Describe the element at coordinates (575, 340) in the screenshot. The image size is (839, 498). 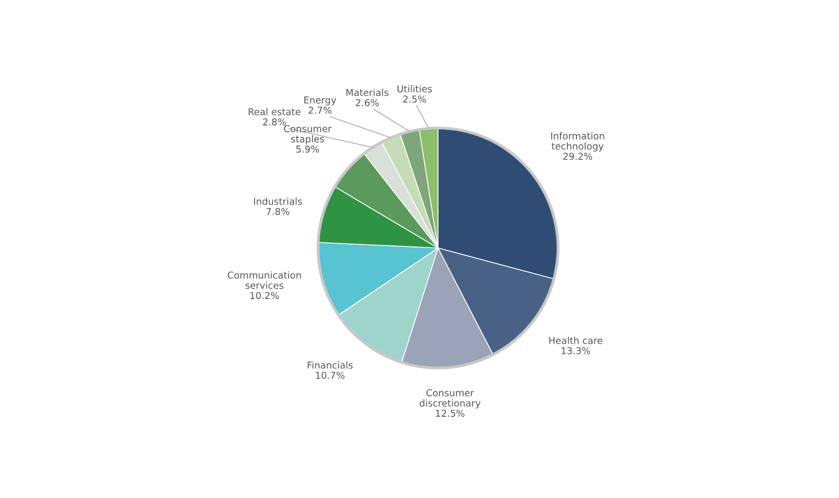
I see `slice-label: Health care` at that location.